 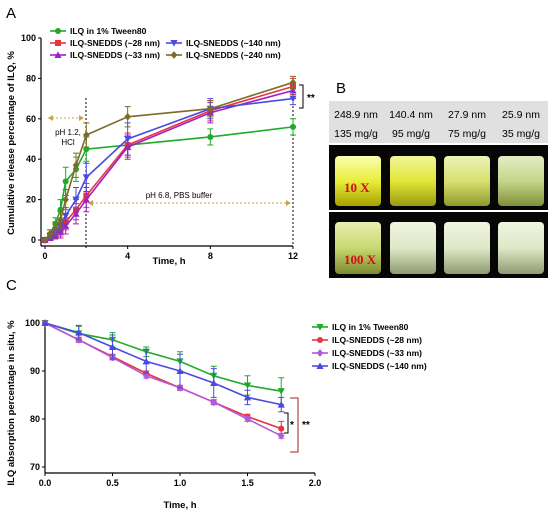 What do you see at coordinates (315, 483) in the screenshot?
I see `x-tick-label: 2.0` at bounding box center [315, 483].